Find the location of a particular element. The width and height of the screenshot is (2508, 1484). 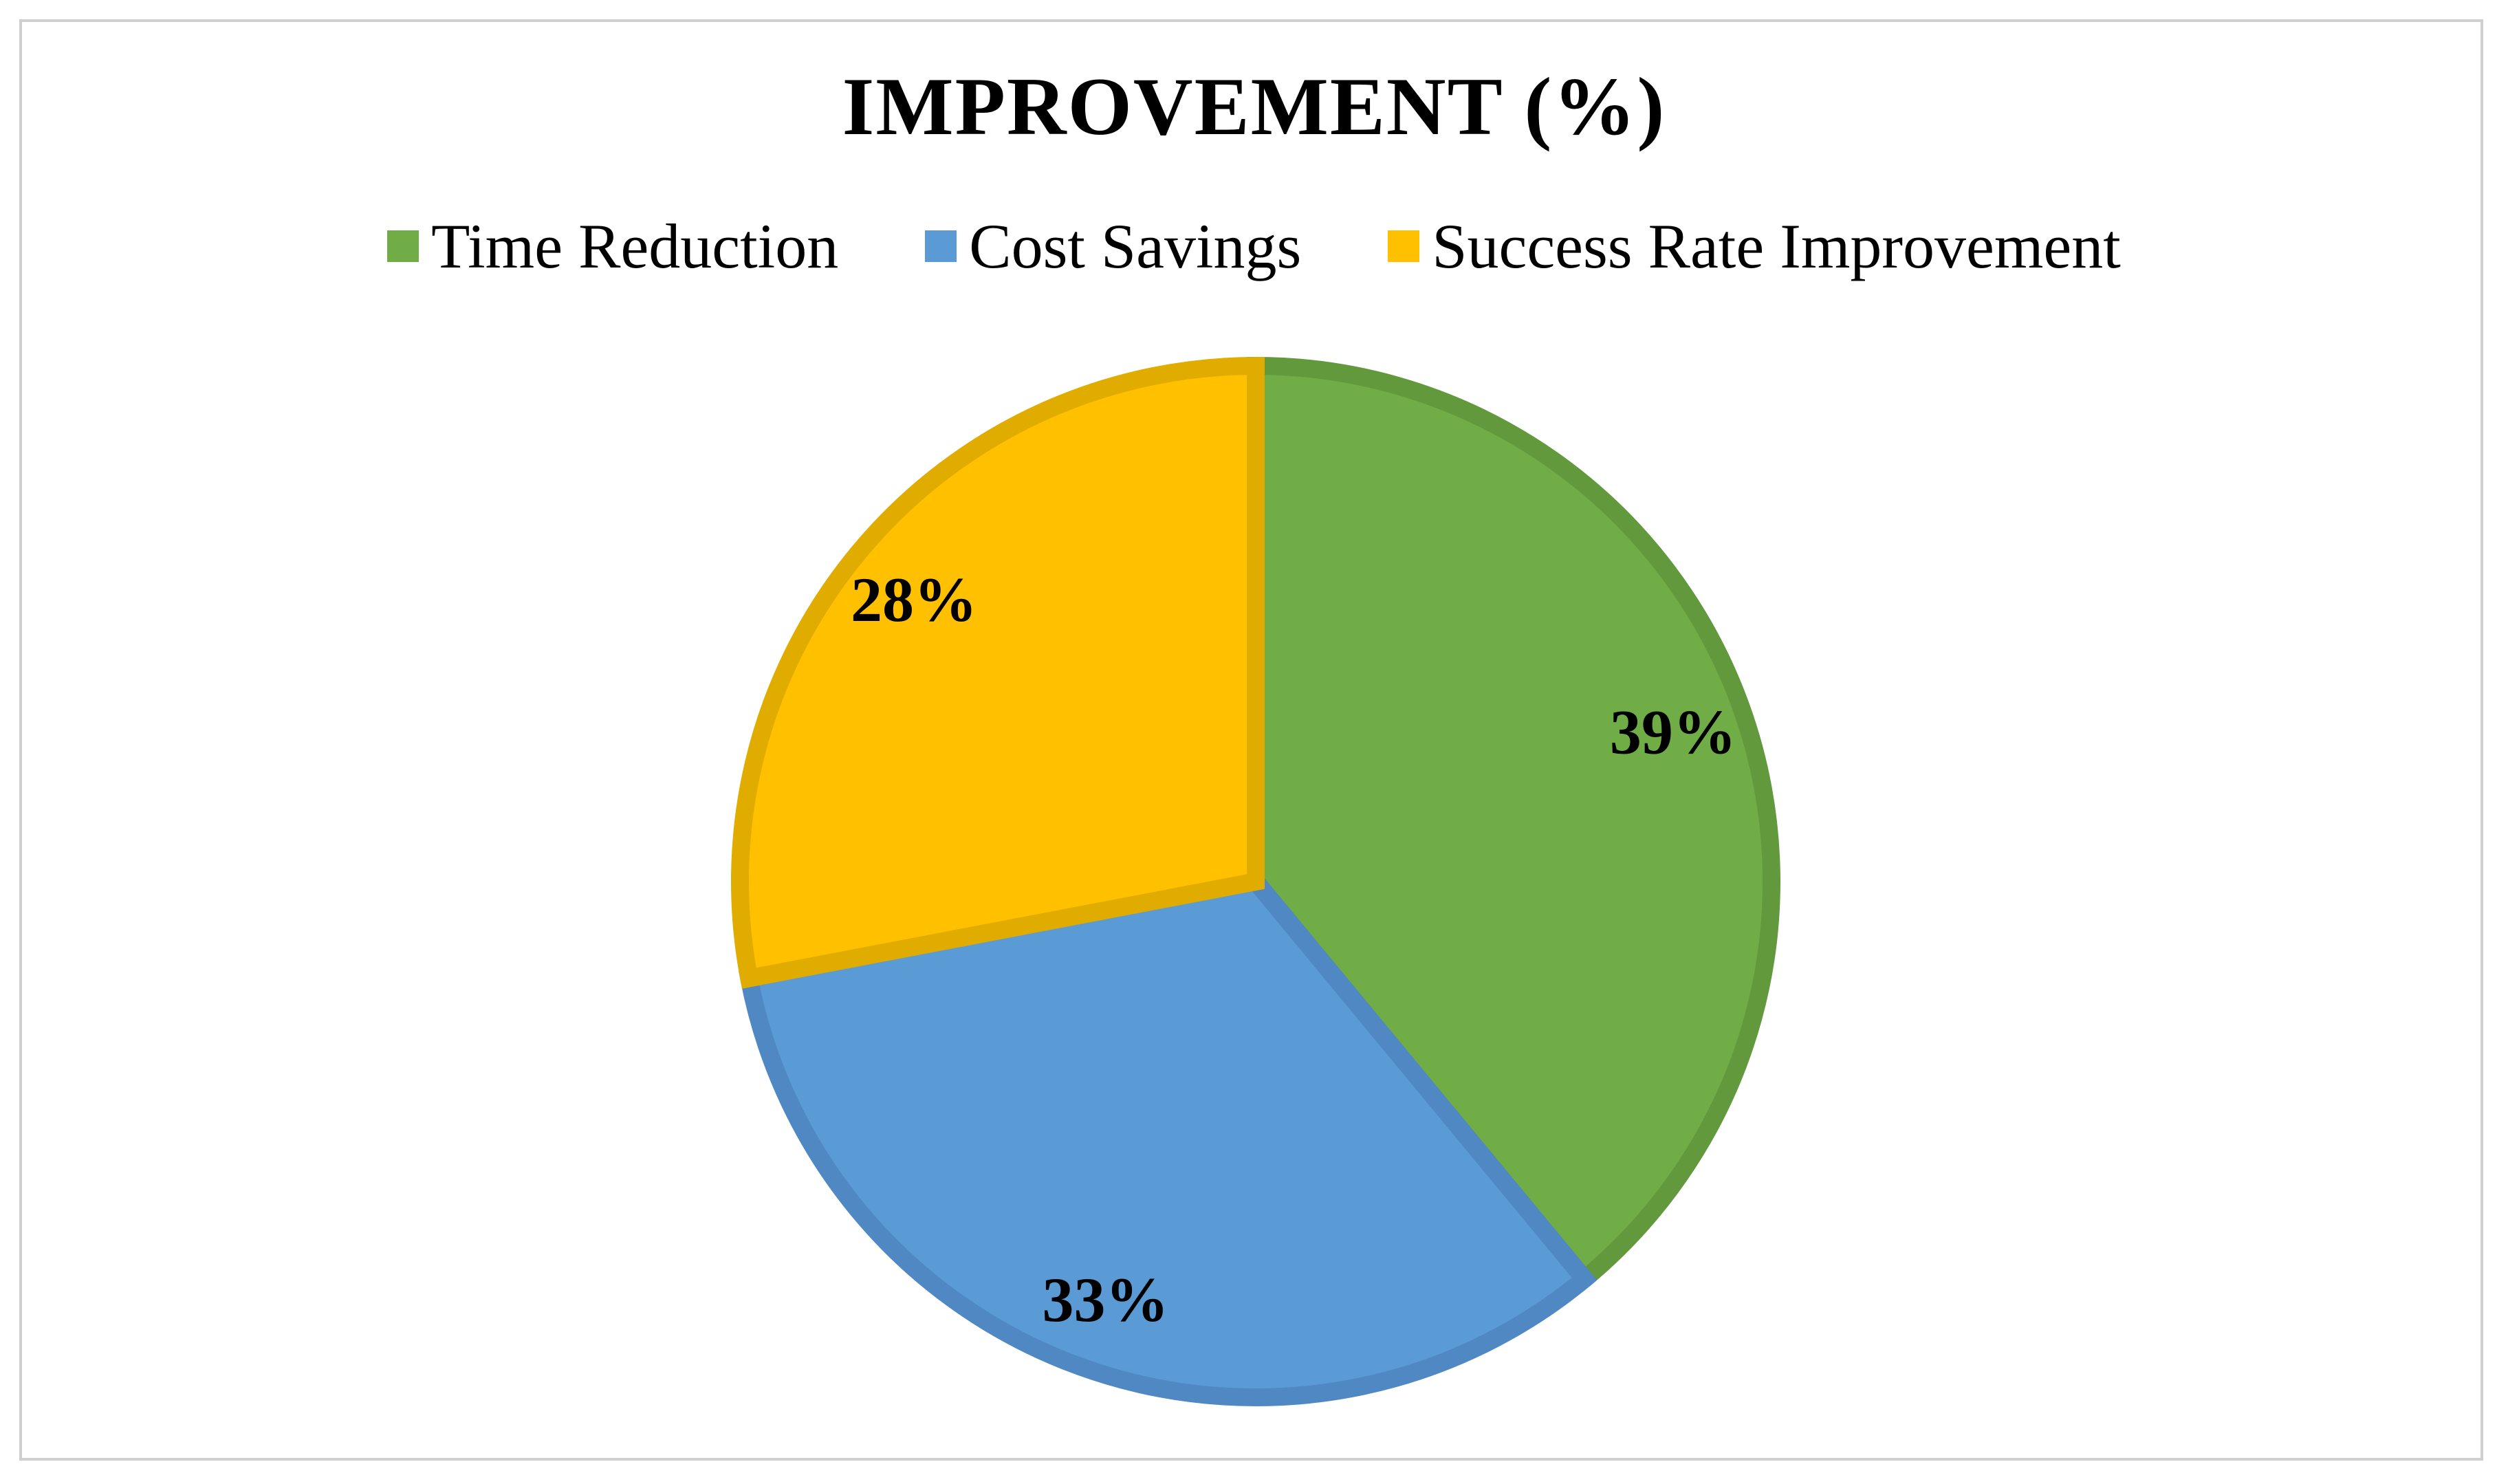

chart-title: IMPROVEMENT (%) is located at coordinates (1254, 107).